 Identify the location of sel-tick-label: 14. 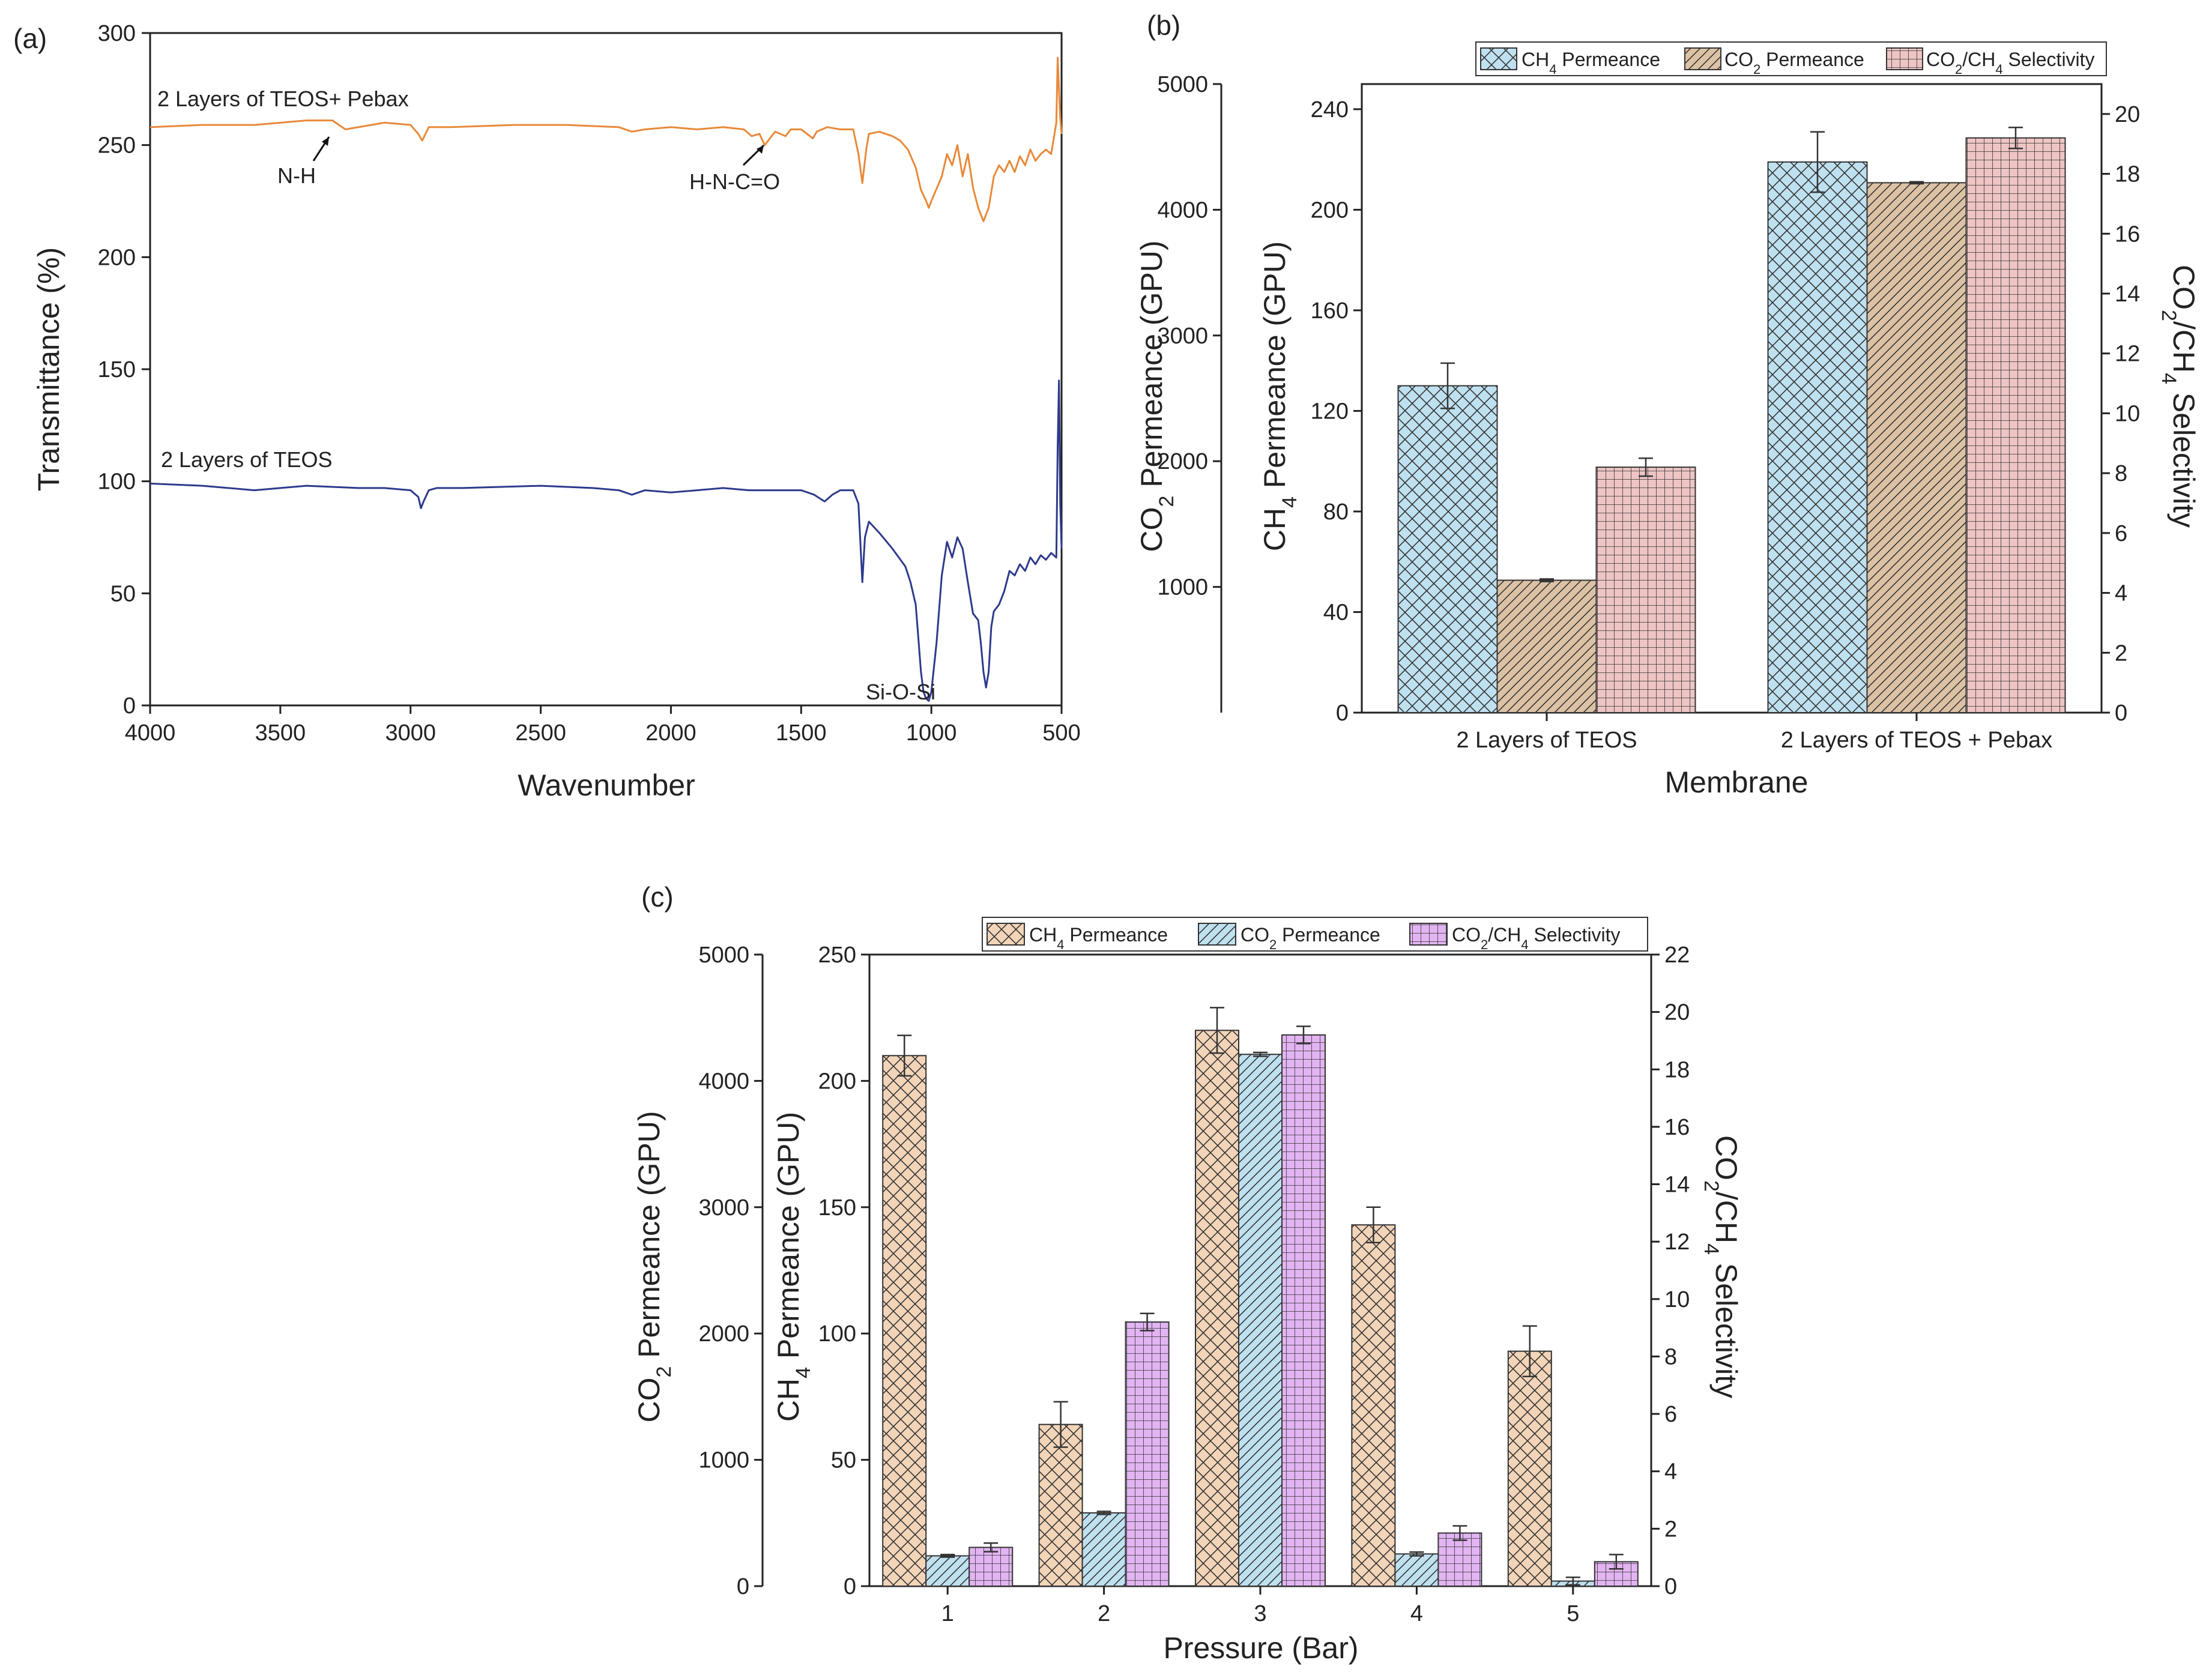
(2127, 294).